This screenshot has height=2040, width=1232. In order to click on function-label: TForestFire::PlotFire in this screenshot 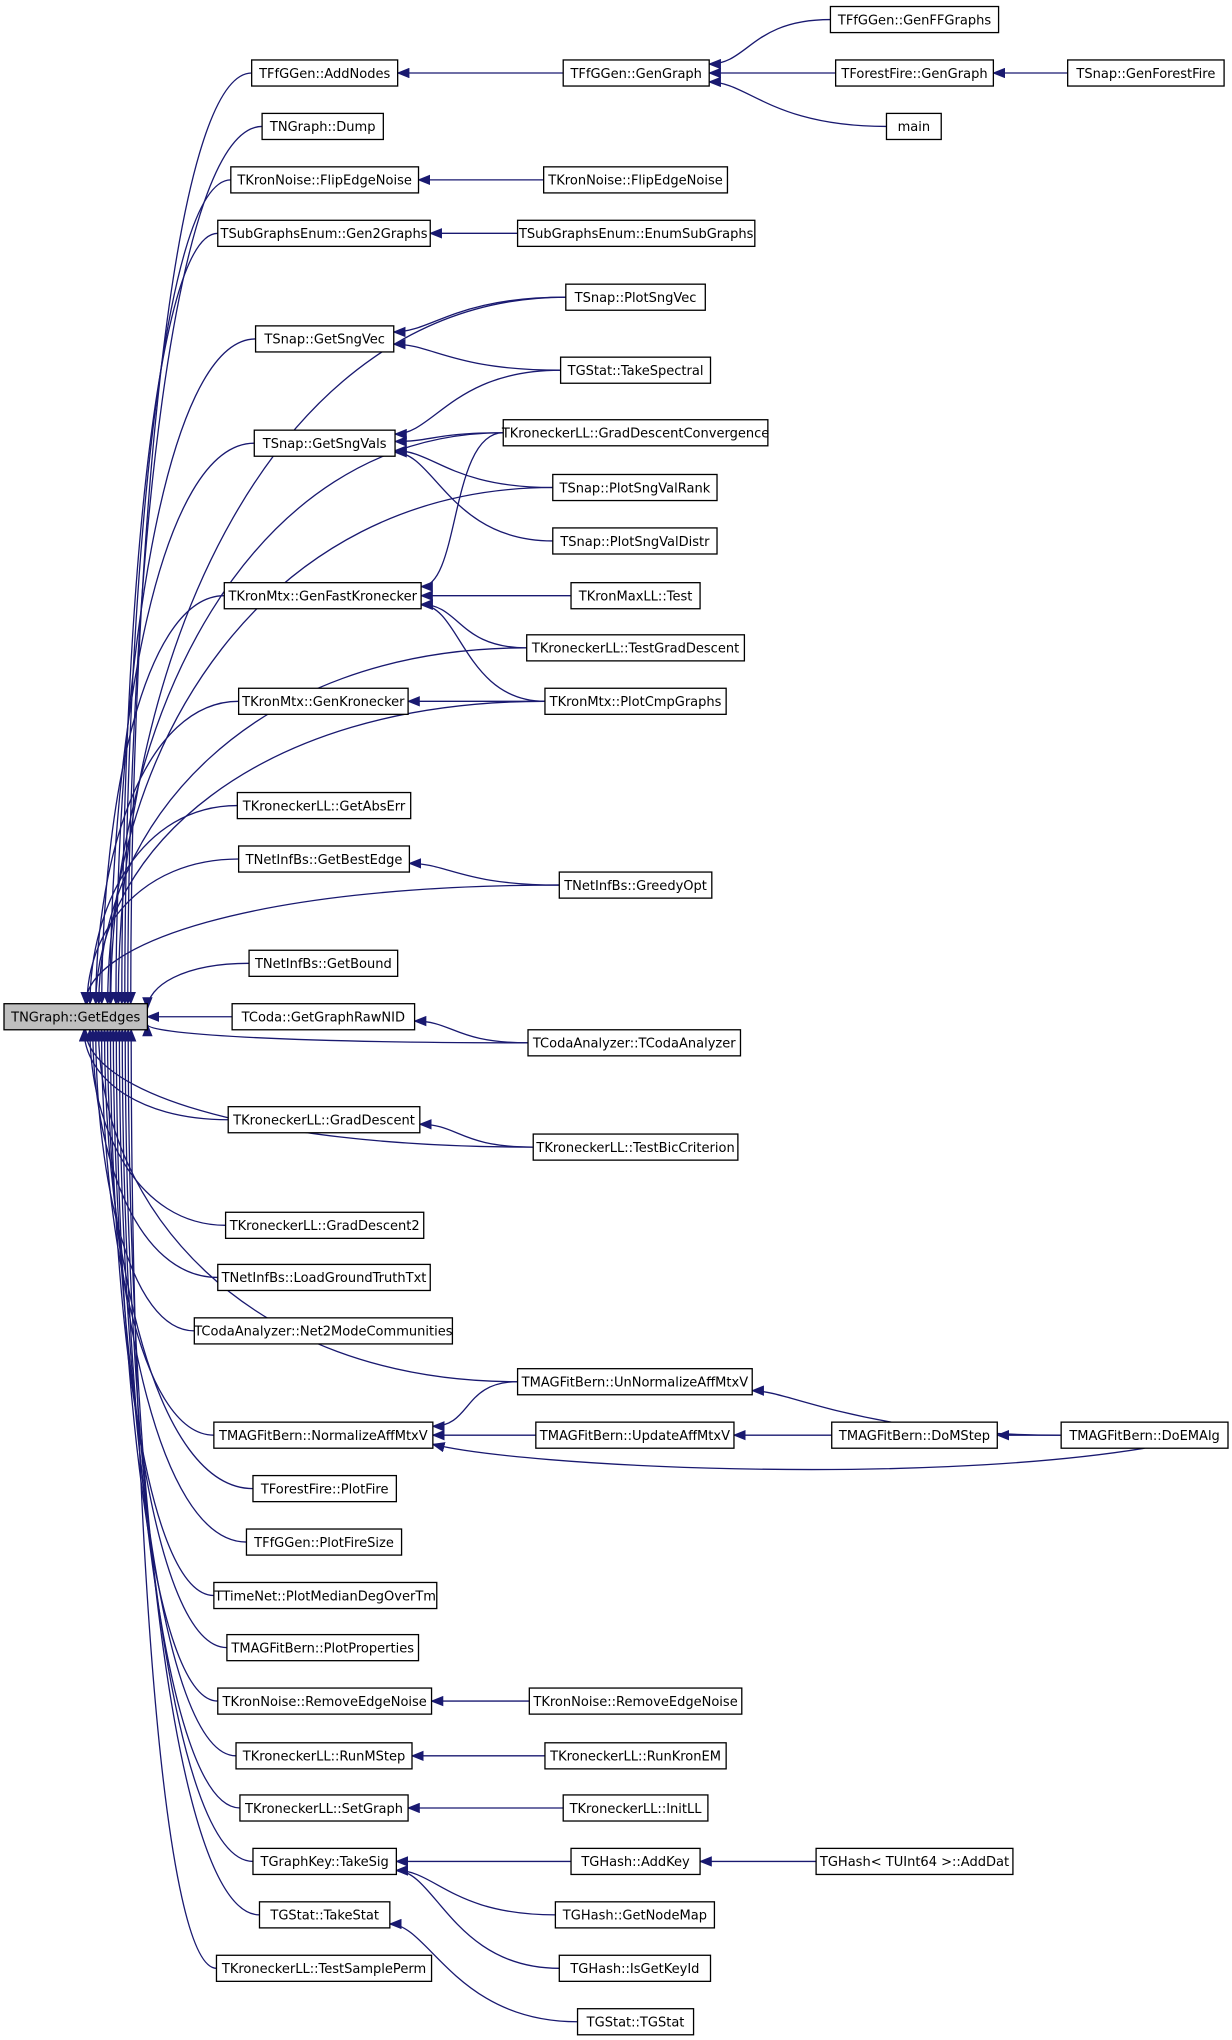, I will do `click(324, 1489)`.